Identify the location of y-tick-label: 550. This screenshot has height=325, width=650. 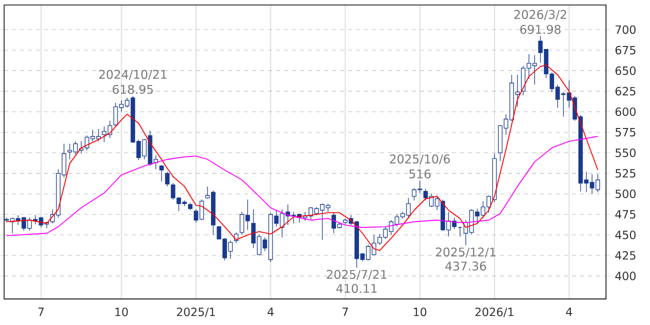
(626, 153).